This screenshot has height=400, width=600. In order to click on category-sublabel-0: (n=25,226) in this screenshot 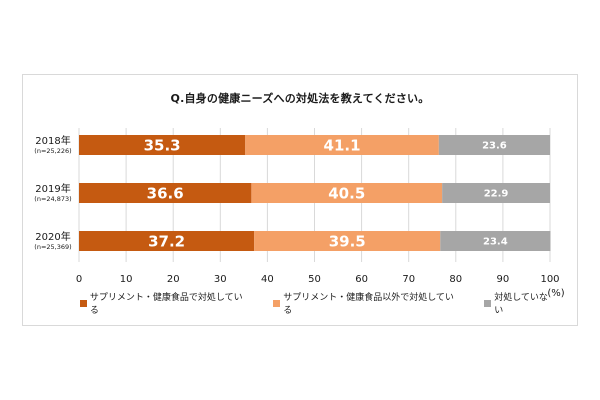, I will do `click(52, 151)`.